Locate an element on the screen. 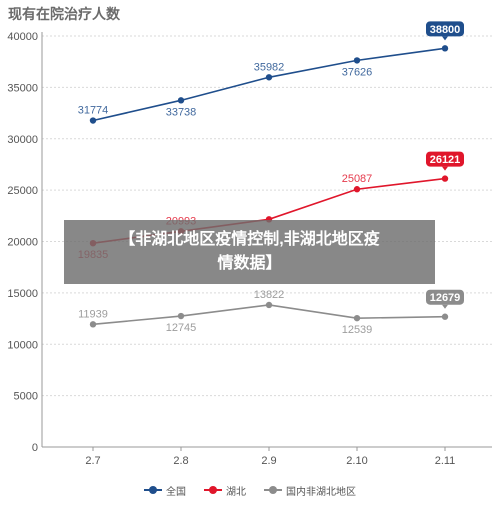 The height and width of the screenshot is (506, 500). end-value-label: 38800 is located at coordinates (445, 30).